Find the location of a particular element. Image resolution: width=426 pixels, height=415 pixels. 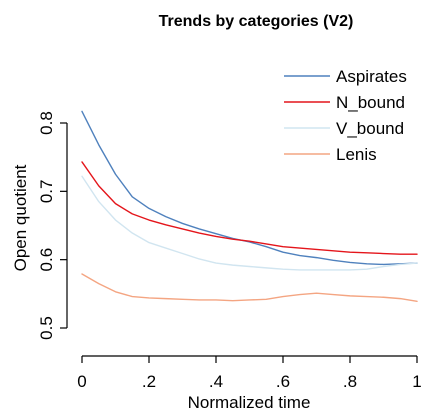

x-tick-label: 1 is located at coordinates (416, 381).